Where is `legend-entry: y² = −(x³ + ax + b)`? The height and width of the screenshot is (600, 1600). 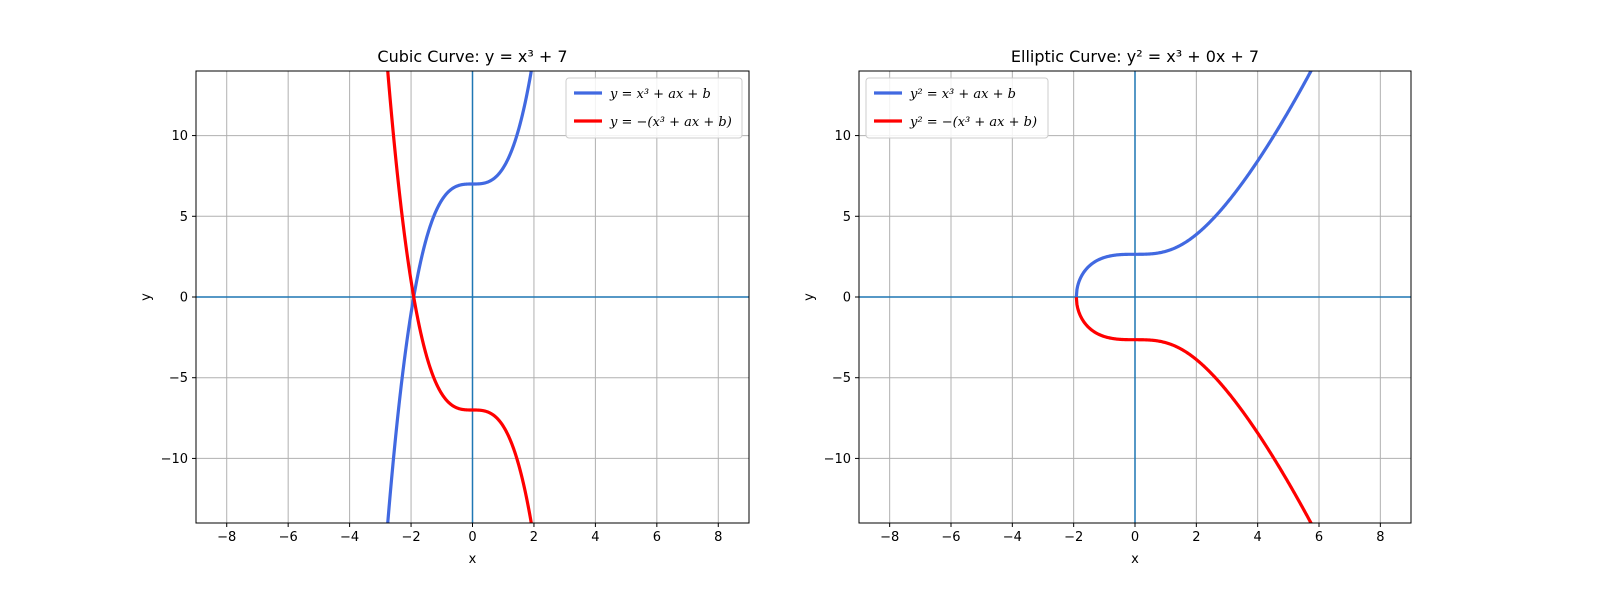 legend-entry: y² = −(x³ + ax + b) is located at coordinates (973, 122).